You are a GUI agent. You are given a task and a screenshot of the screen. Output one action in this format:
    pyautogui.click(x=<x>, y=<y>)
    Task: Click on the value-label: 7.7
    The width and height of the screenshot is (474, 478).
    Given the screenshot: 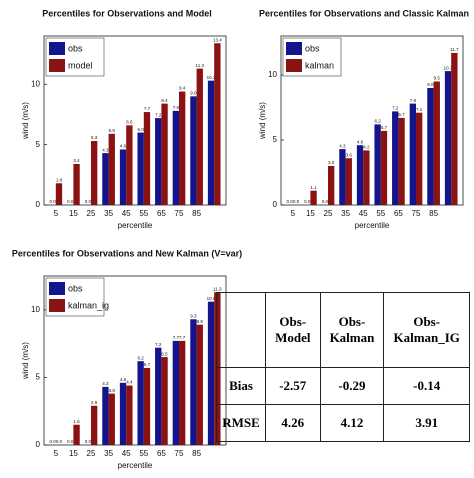 What is the action you would take?
    pyautogui.click(x=182, y=337)
    